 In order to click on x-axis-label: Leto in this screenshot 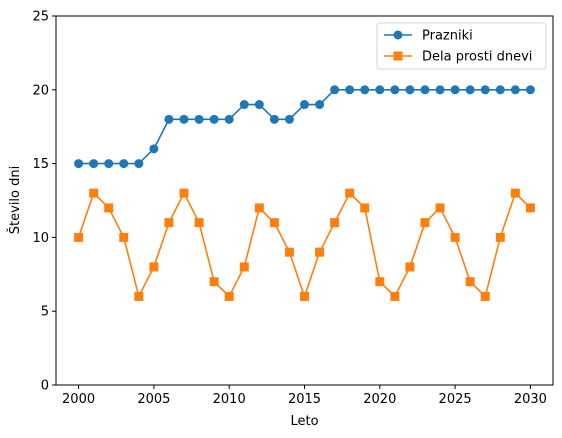, I will do `click(304, 421)`.